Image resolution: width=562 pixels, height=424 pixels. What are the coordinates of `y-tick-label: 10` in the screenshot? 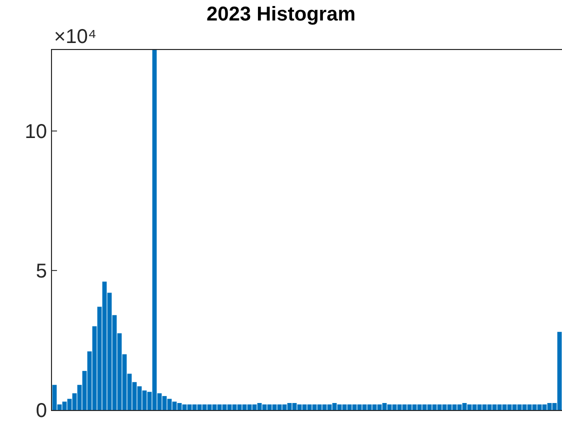 It's located at (35, 131).